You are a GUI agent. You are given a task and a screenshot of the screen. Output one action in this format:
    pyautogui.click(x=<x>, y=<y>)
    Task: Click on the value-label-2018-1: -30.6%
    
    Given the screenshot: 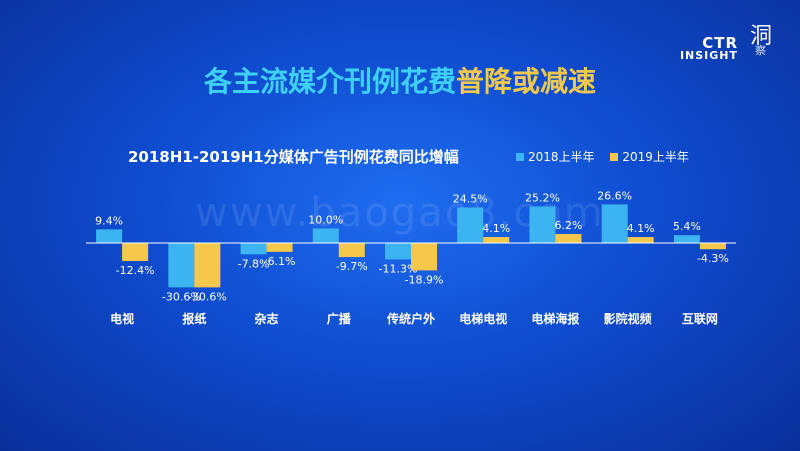 What is the action you would take?
    pyautogui.click(x=181, y=296)
    